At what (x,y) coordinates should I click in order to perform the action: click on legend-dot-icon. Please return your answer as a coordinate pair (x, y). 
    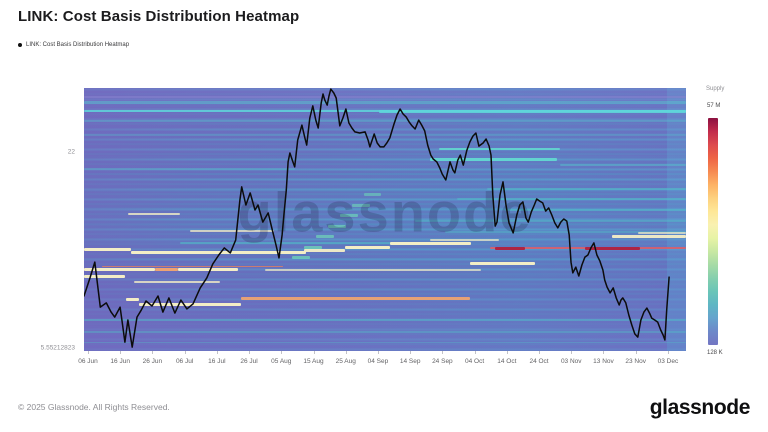
    Looking at the image, I should click on (20, 45).